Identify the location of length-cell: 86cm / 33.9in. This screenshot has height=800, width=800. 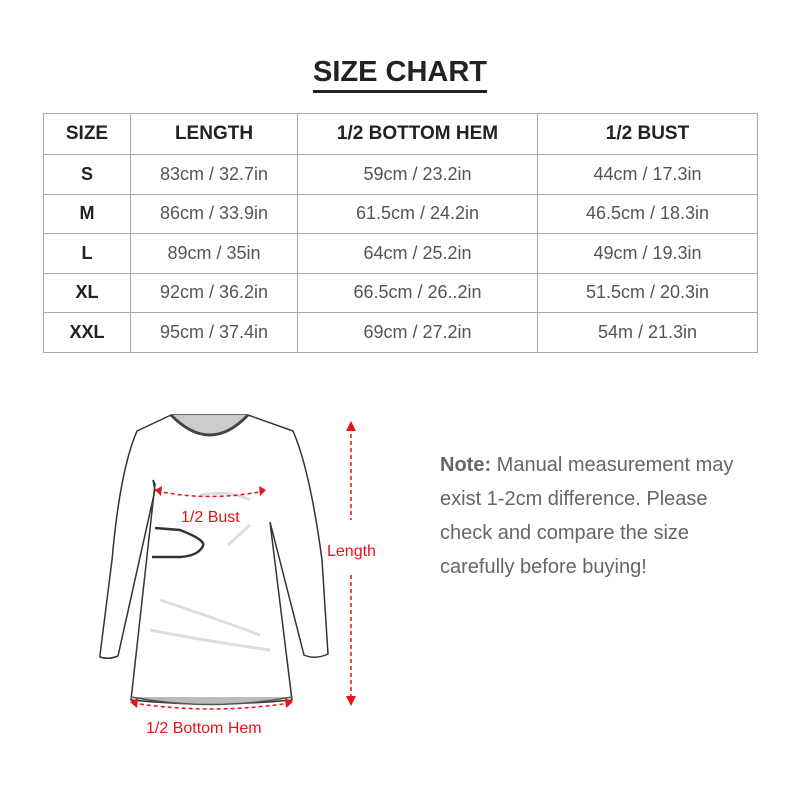
(214, 213).